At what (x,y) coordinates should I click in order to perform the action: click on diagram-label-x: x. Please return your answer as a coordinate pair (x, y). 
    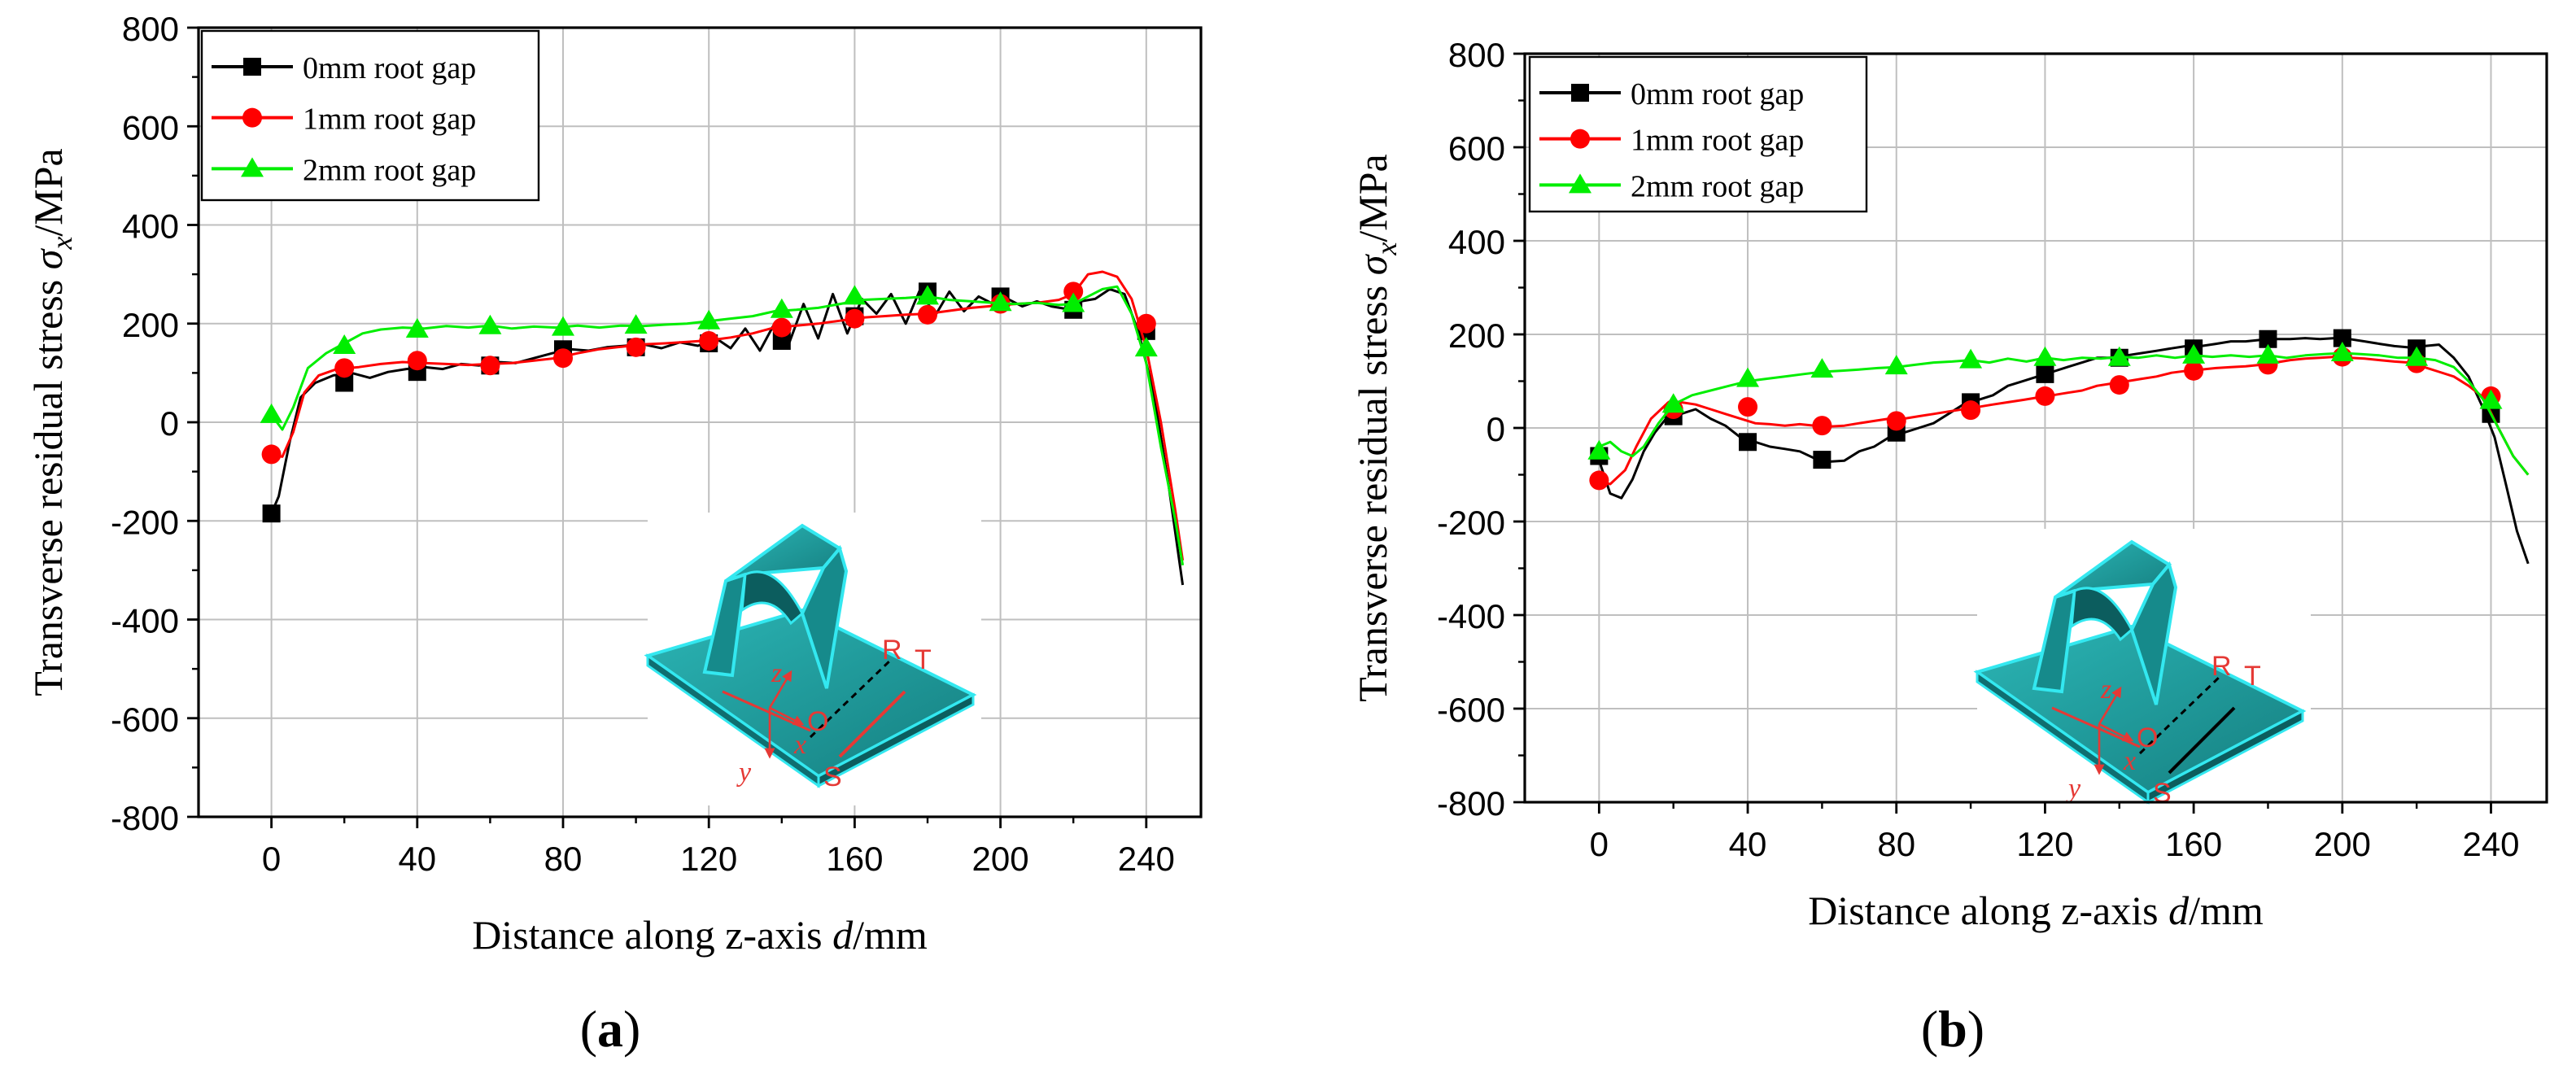
    Looking at the image, I should click on (799, 745).